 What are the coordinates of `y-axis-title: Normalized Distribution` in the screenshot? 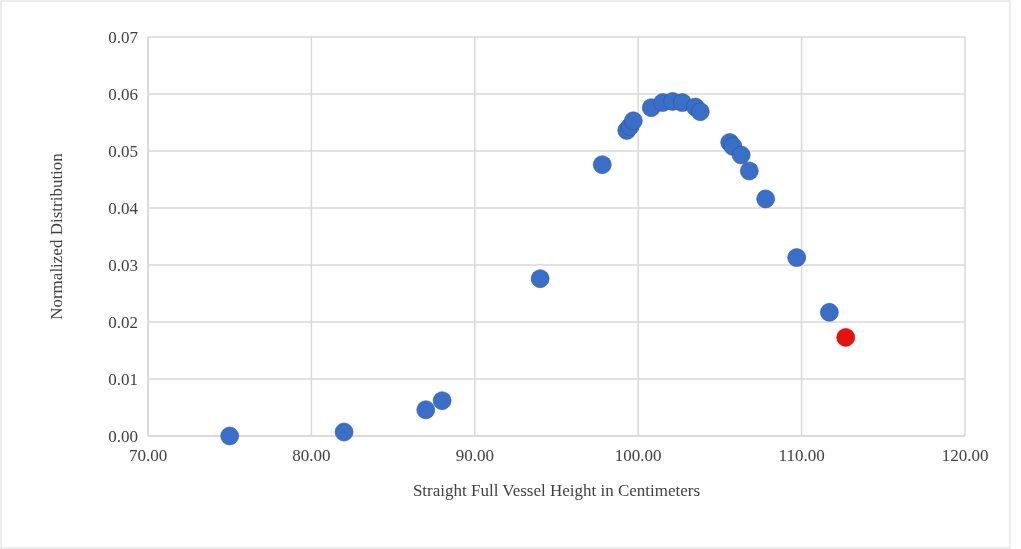 It's located at (56, 236).